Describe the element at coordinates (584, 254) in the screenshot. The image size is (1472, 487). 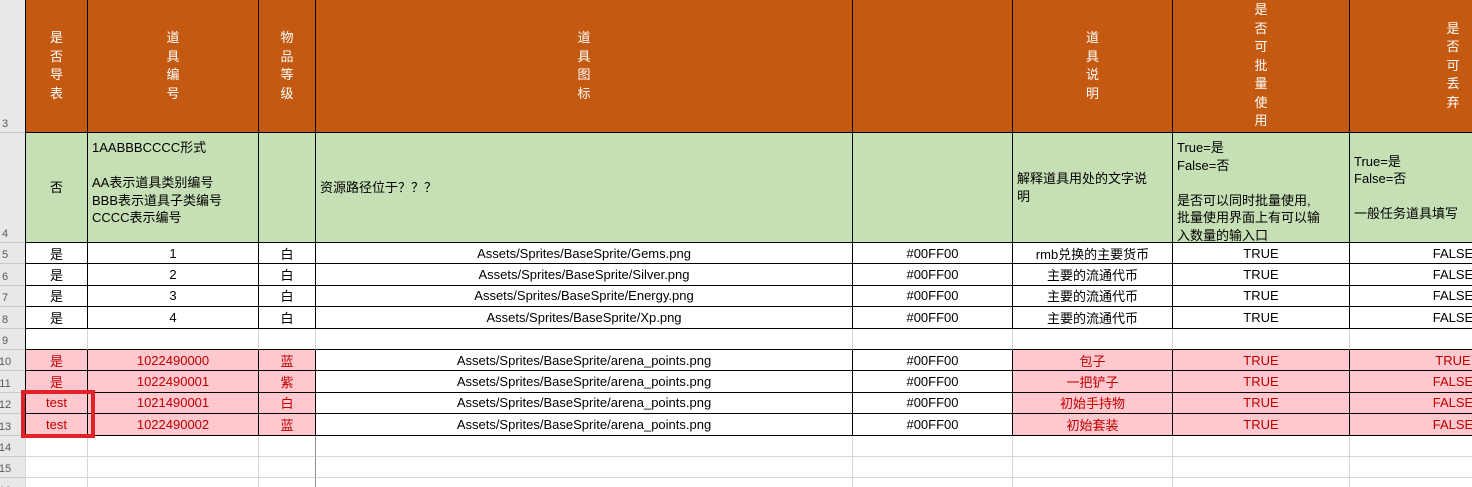
I see `item-icon-cell: Assets/Sprites/BaseSprite/Gems.png` at that location.